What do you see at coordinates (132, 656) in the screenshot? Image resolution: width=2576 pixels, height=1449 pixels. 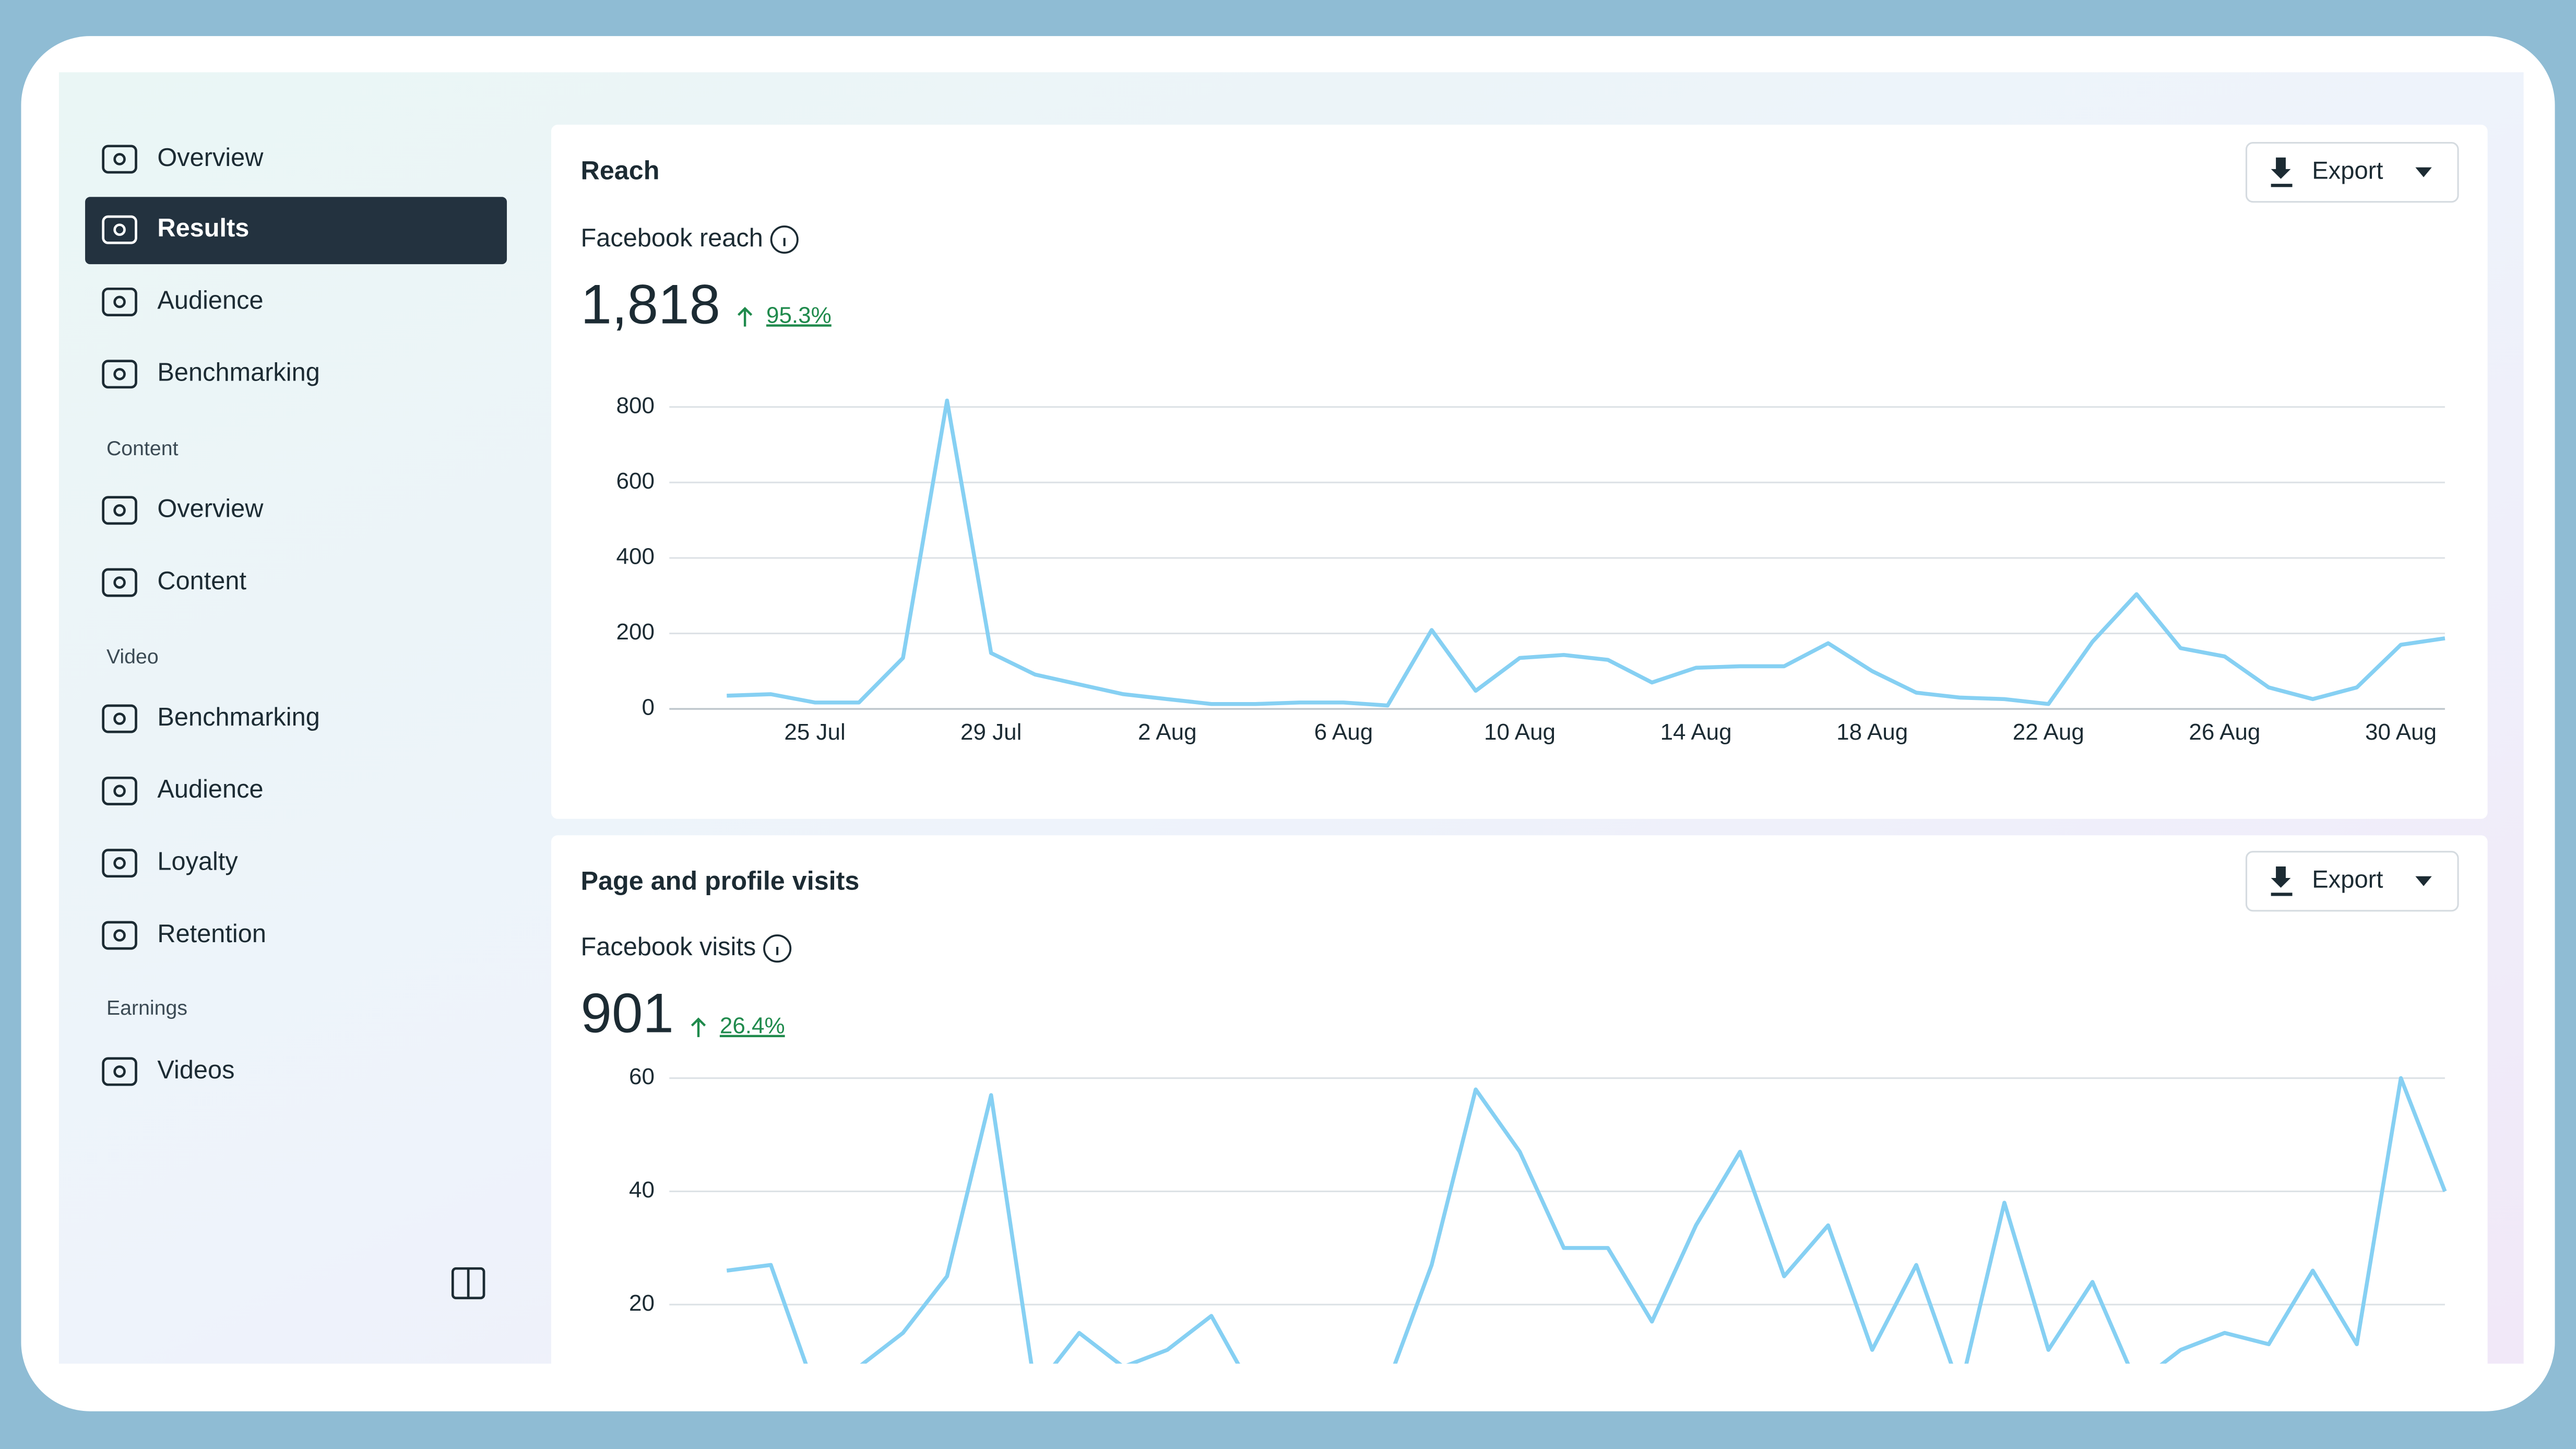 I see `section-heading: Video` at bounding box center [132, 656].